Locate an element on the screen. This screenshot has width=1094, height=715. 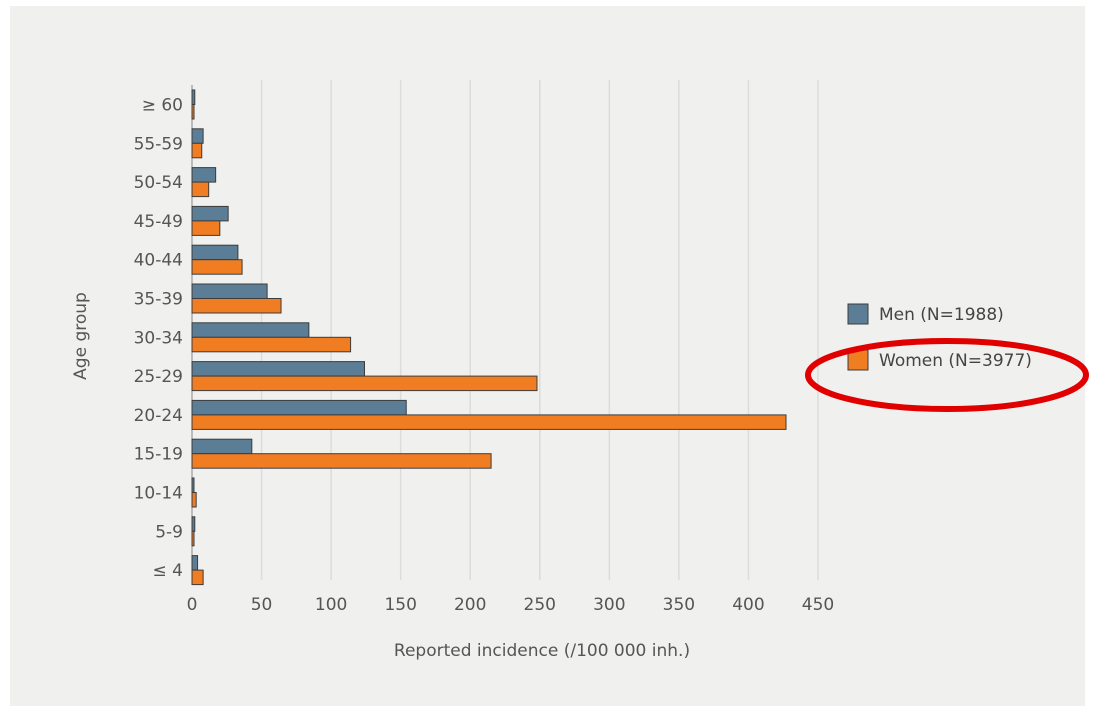
x-tick-label: 50 is located at coordinates (262, 605).